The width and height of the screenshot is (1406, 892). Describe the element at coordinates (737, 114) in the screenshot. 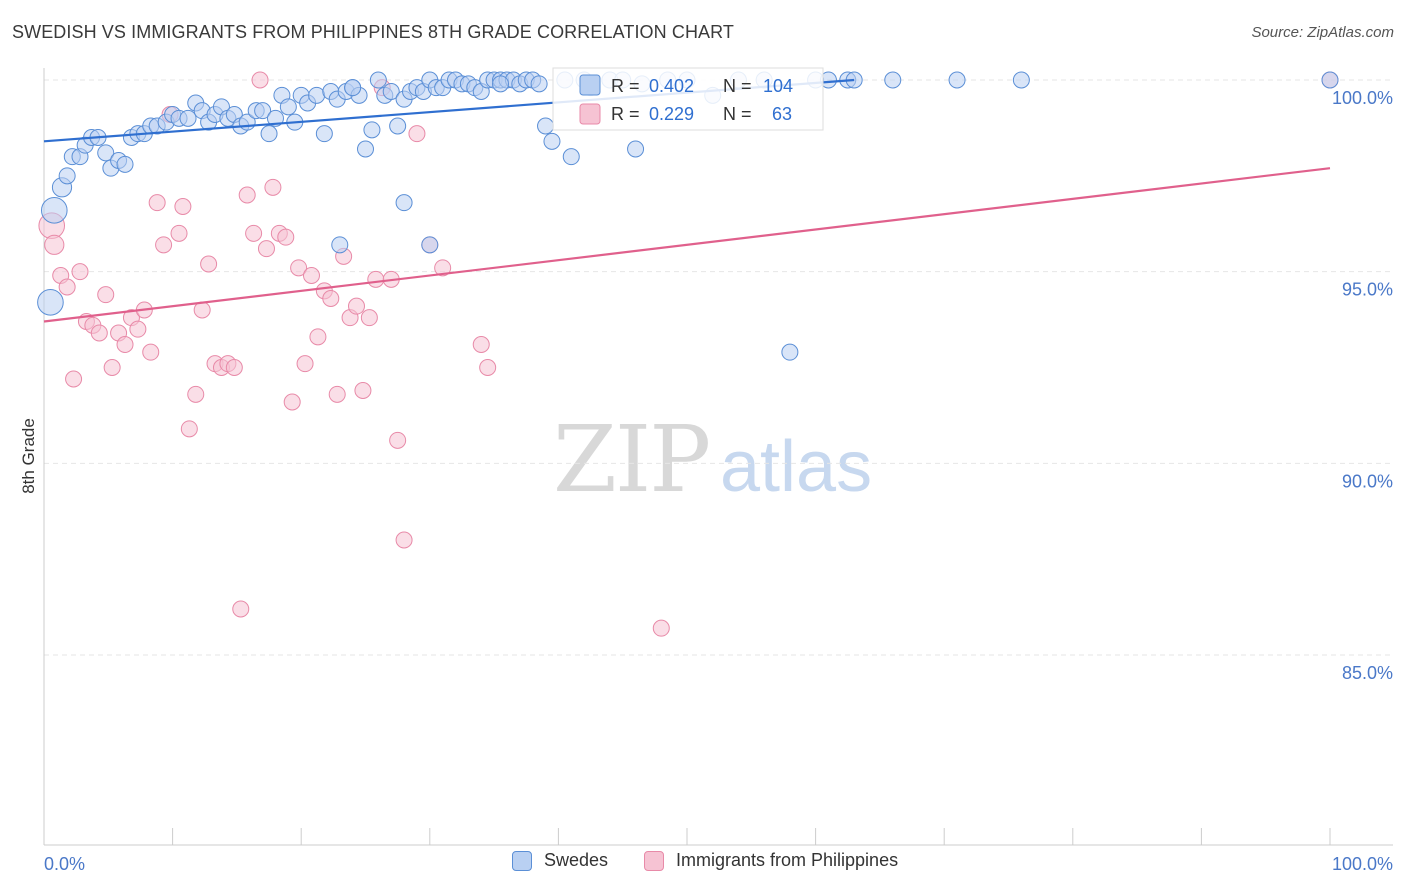

I see `legend-n-label-2: N =` at that location.